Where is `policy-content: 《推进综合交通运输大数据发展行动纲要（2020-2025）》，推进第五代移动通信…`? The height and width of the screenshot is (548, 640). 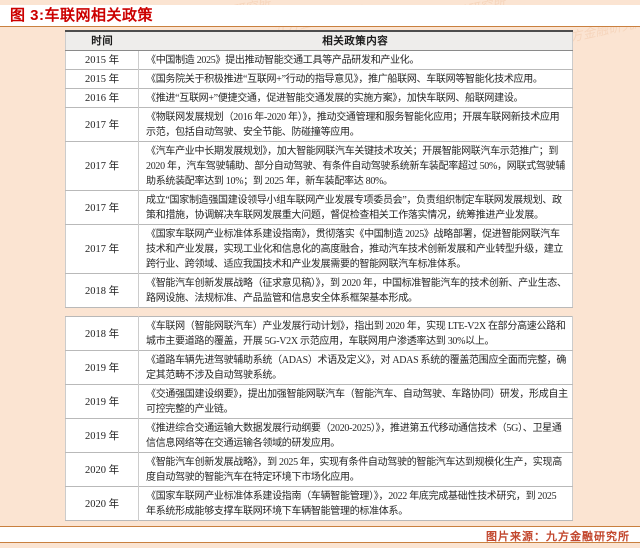
policy-content: 《推进综合交通运输大数据发展行动纲要（2020-2025）》，推进第五代移动通信… is located at coordinates (355, 435).